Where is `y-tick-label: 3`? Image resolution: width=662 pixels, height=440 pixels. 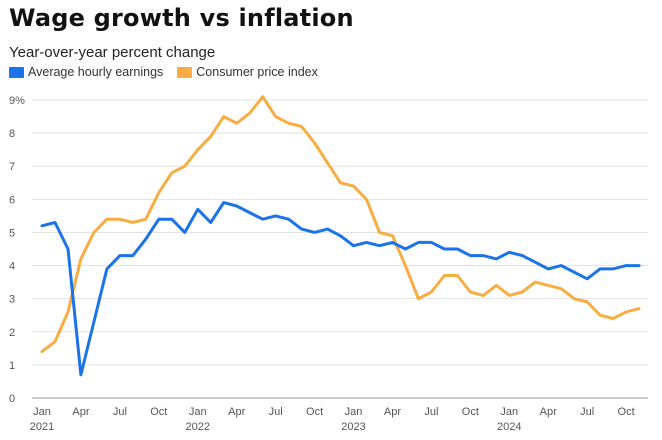
y-tick-label: 3 is located at coordinates (12, 300).